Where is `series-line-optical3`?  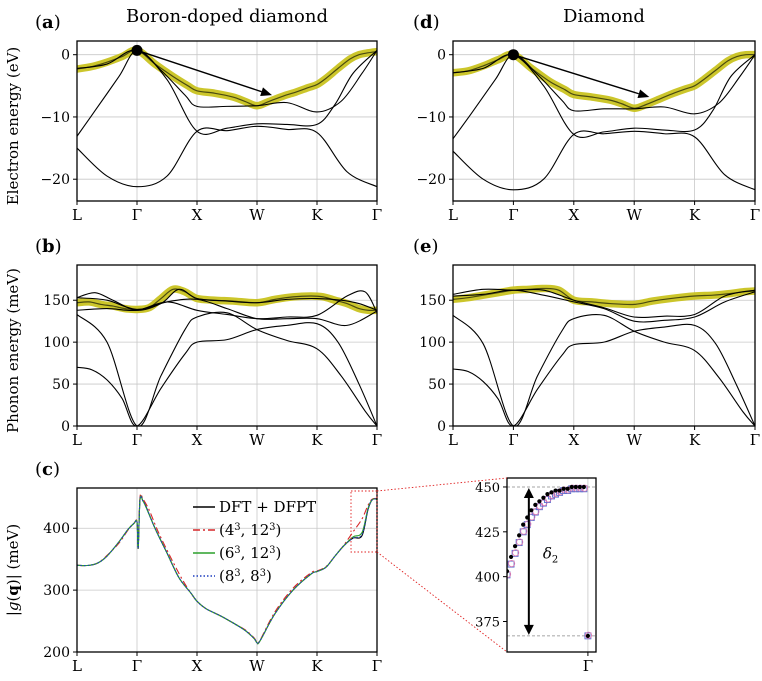 series-line-optical3 is located at coordinates (227, 312).